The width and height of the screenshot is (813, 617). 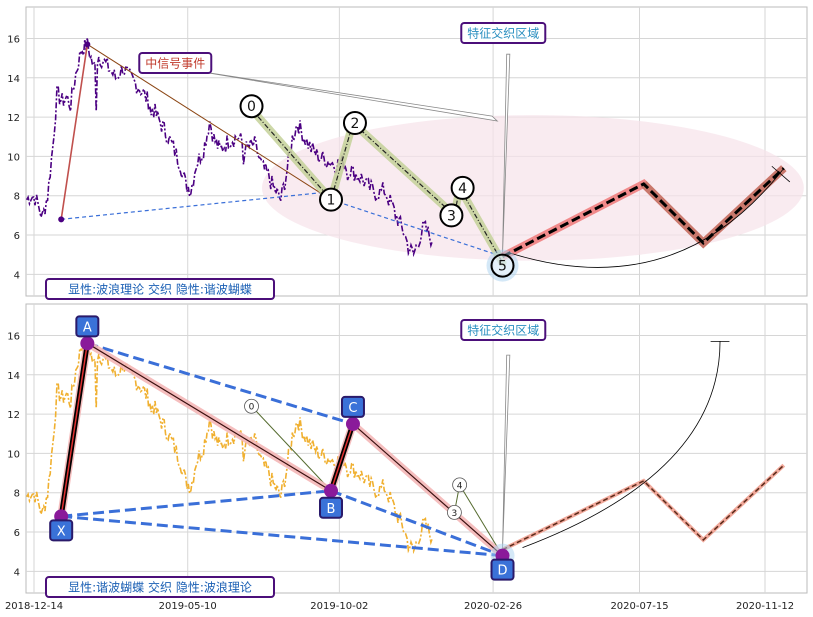 I want to click on harmonic-label-a: A, so click(x=87, y=326).